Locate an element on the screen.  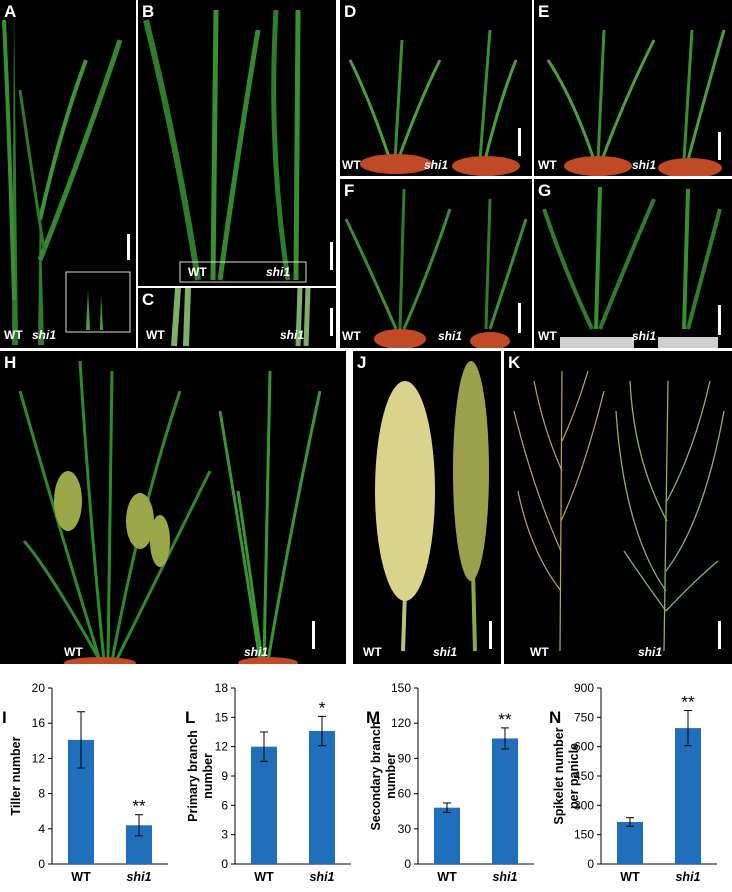
y-axis-label-line: Primary branch is located at coordinates (193, 776).